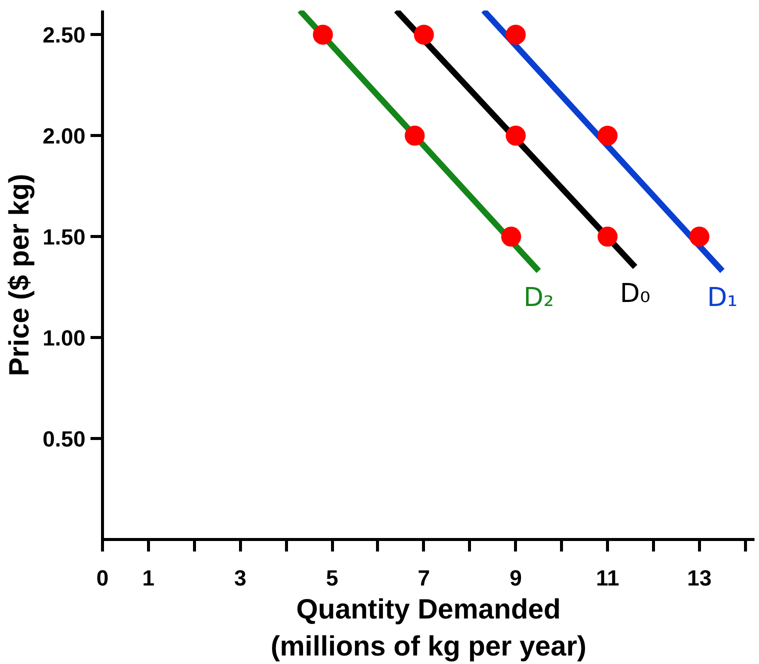 This screenshot has height=664, width=759. I want to click on x-axis-title: Quantity Demanded (millions of kg per year), so click(428, 628).